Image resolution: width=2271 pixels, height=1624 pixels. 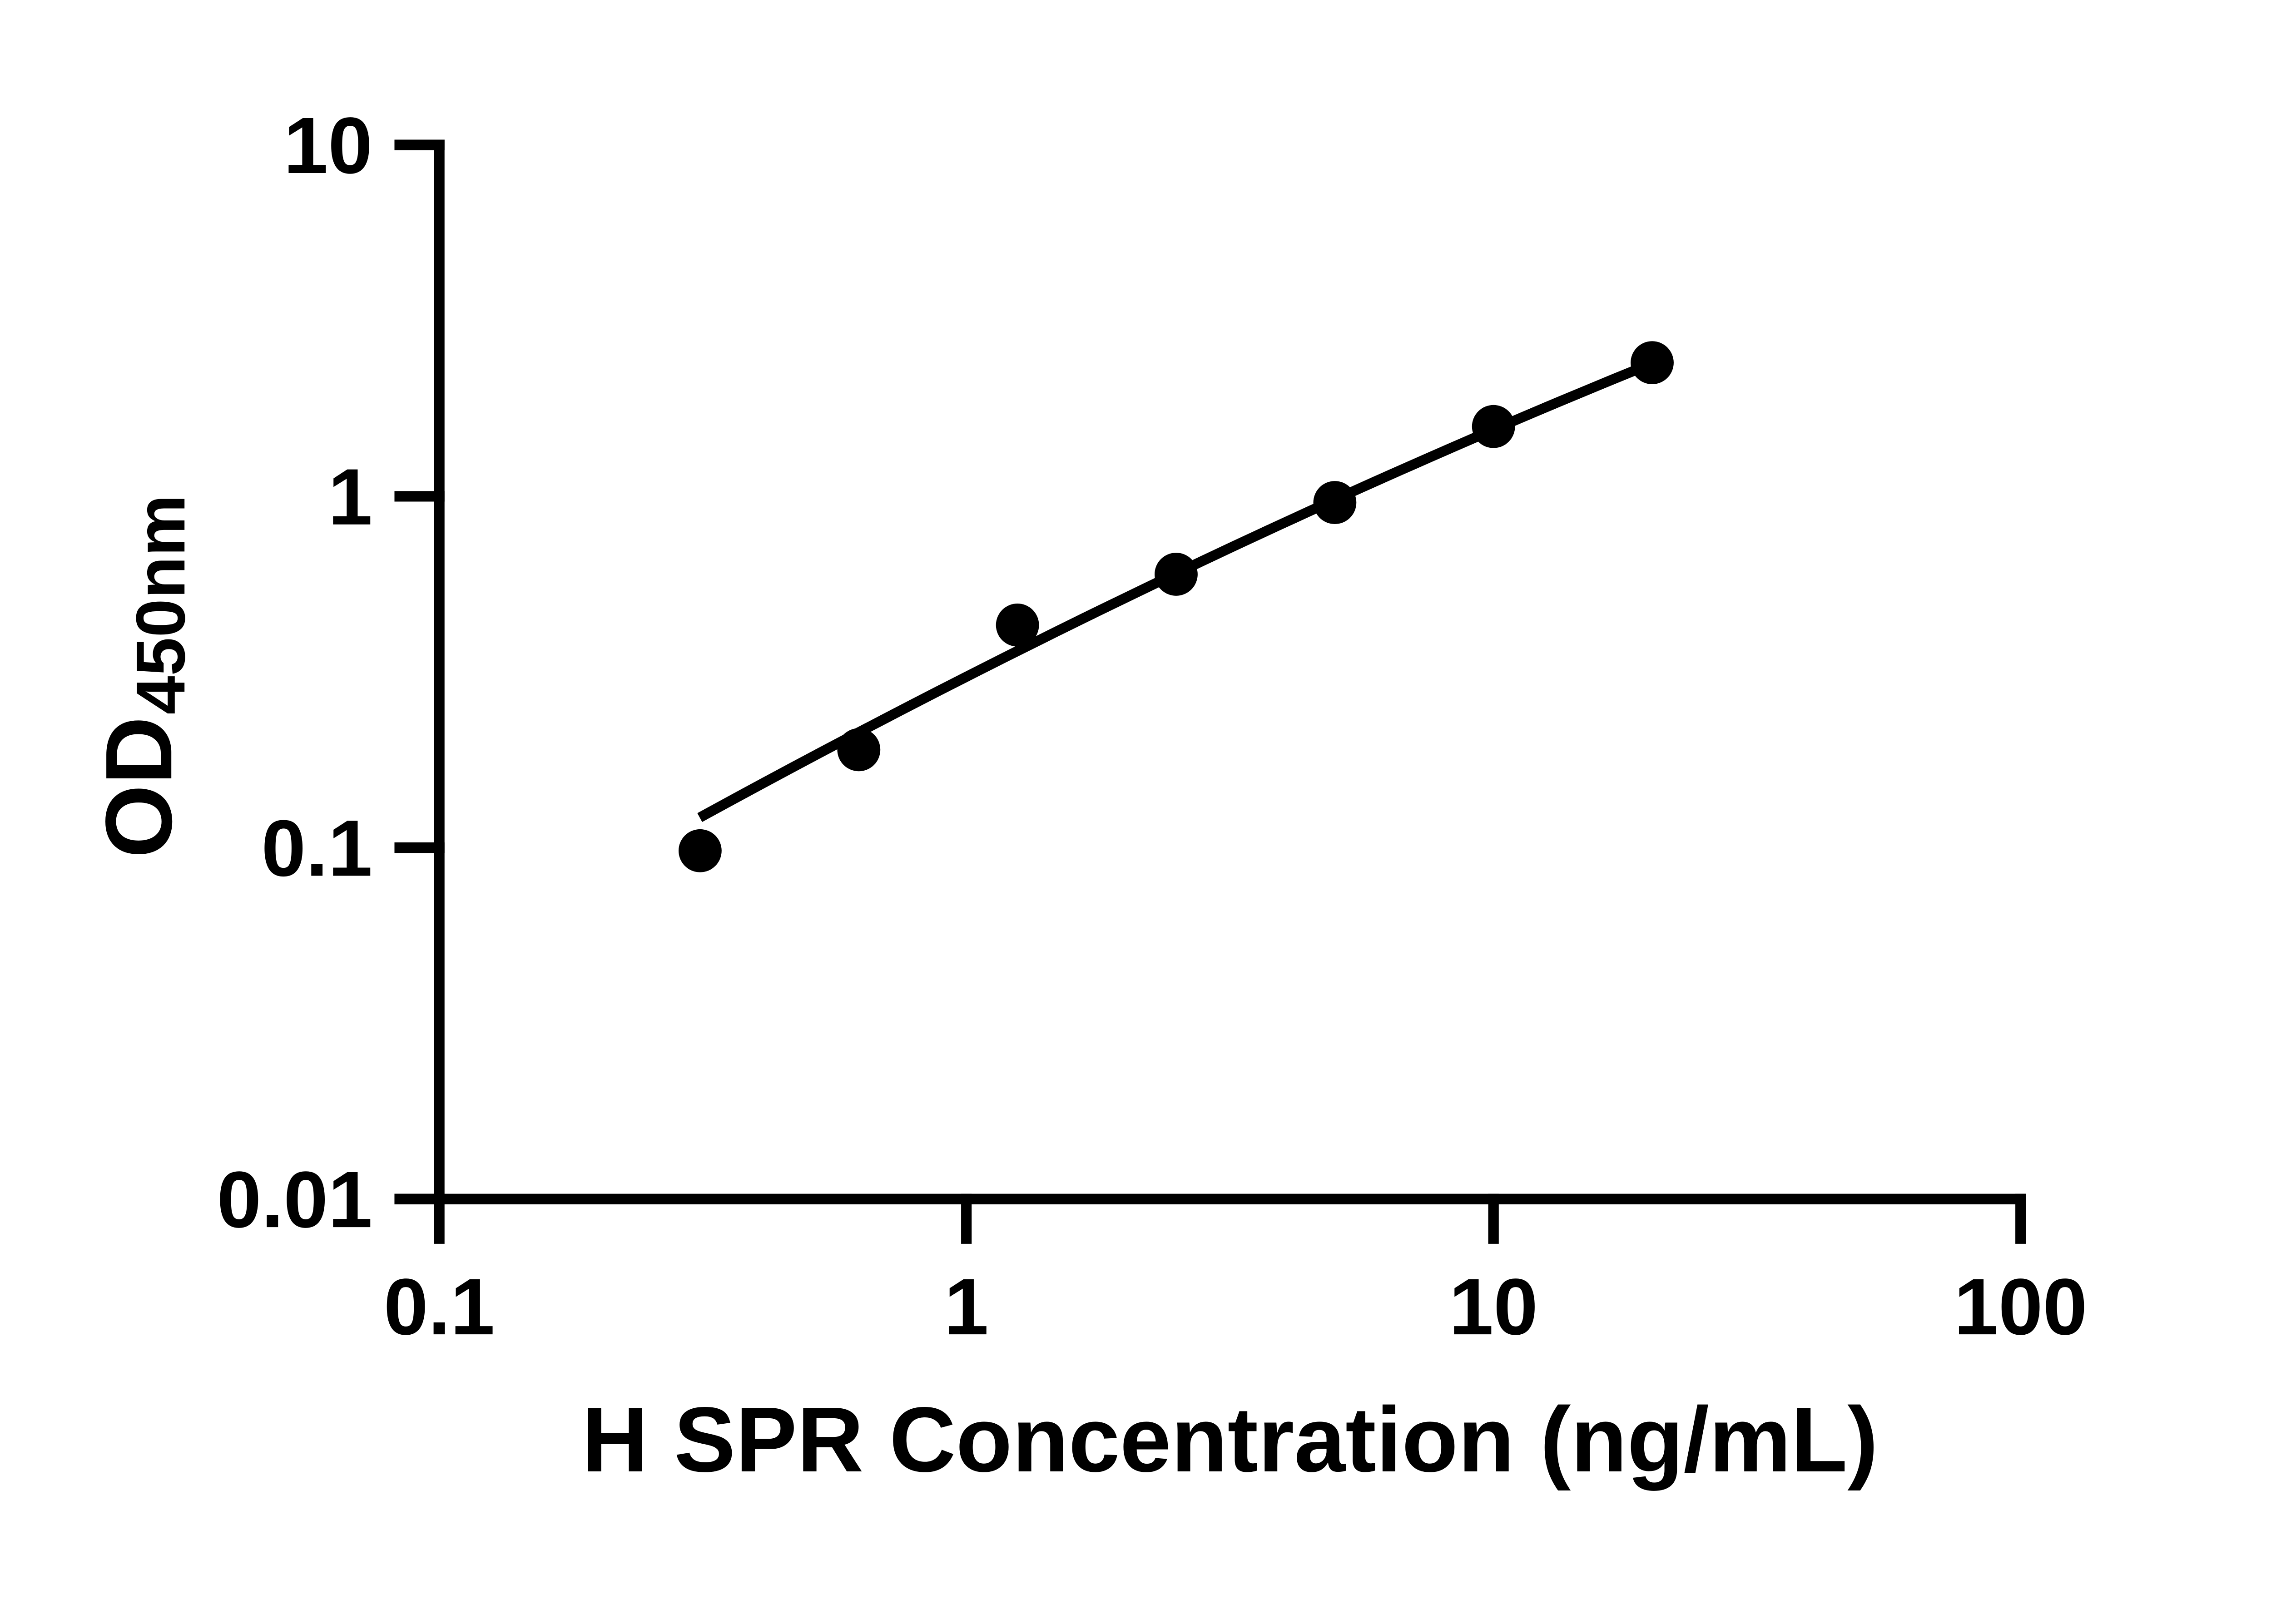 What do you see at coordinates (295, 1199) in the screenshot?
I see `y-tick-label: 0.01` at bounding box center [295, 1199].